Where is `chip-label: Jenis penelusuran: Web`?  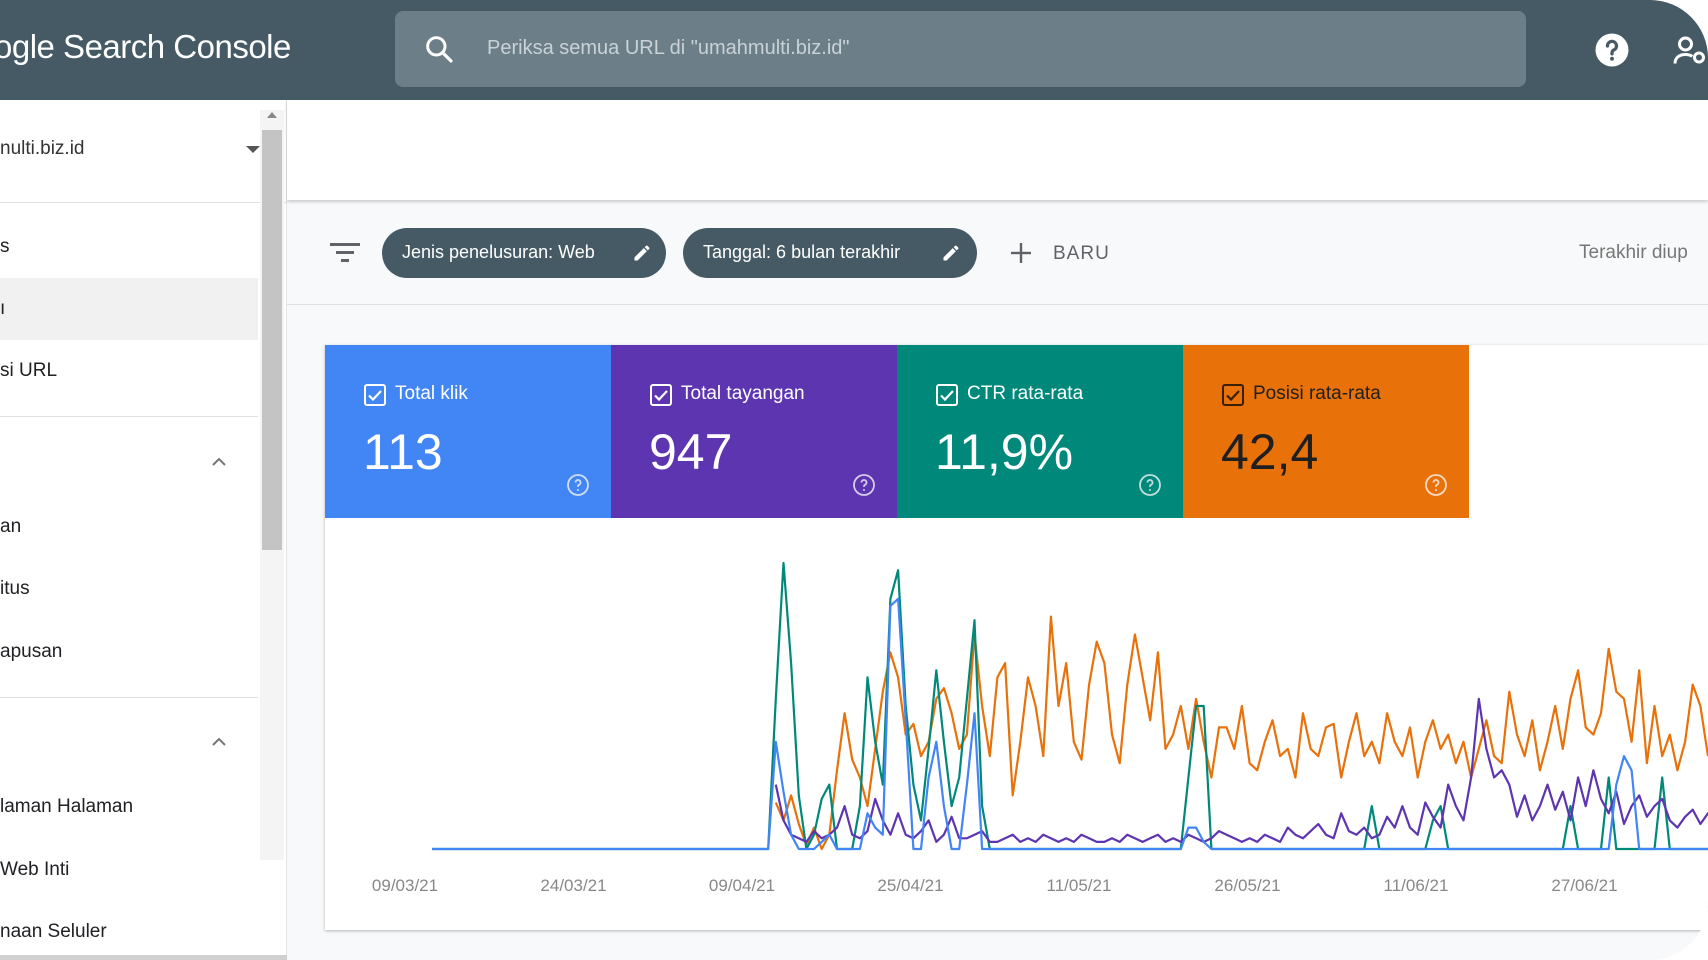 chip-label: Jenis penelusuran: Web is located at coordinates (498, 252).